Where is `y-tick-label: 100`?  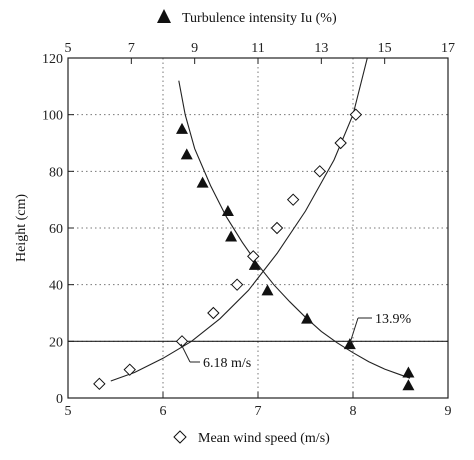
y-tick-label: 100 is located at coordinates (52, 116).